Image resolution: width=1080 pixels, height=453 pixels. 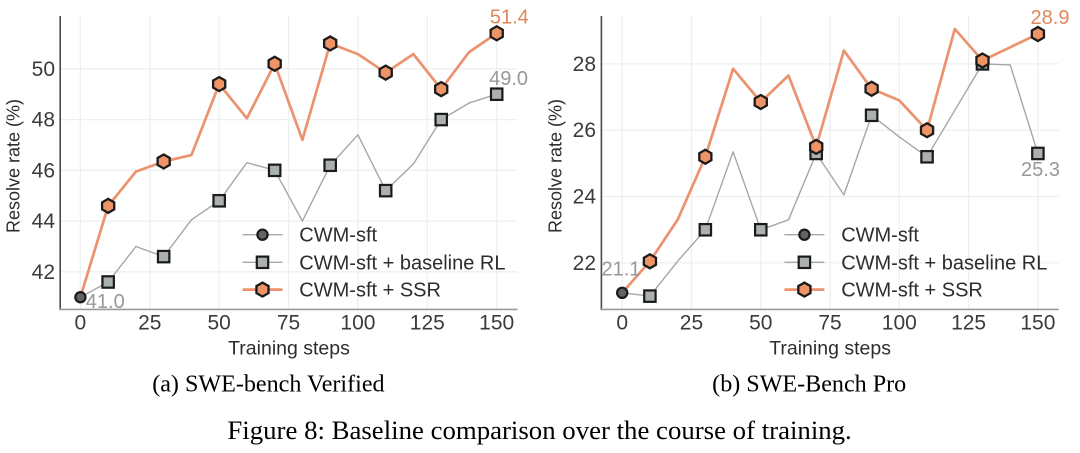 What do you see at coordinates (508, 79) in the screenshot?
I see `svg-text: 49.0` at bounding box center [508, 79].